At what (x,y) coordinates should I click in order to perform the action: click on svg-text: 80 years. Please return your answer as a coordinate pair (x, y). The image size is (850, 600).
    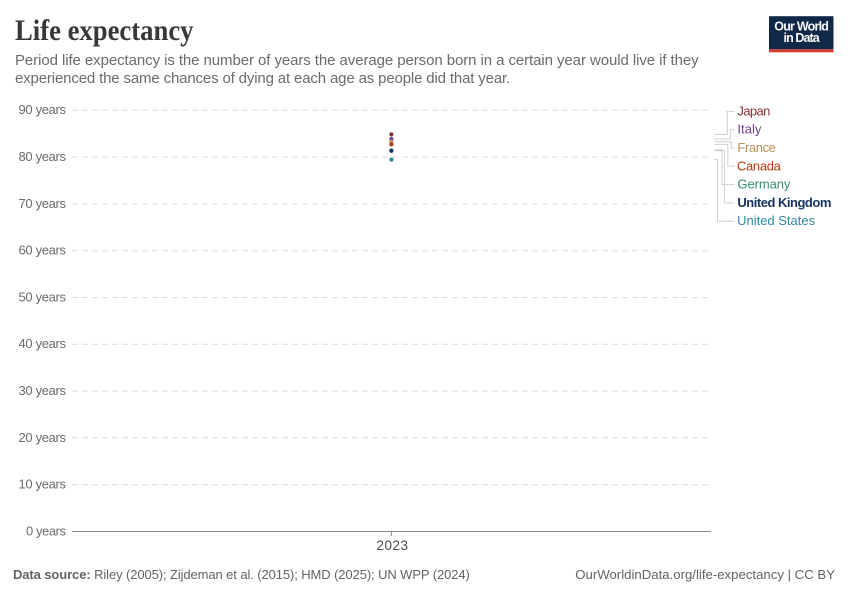
    Looking at the image, I should click on (43, 156).